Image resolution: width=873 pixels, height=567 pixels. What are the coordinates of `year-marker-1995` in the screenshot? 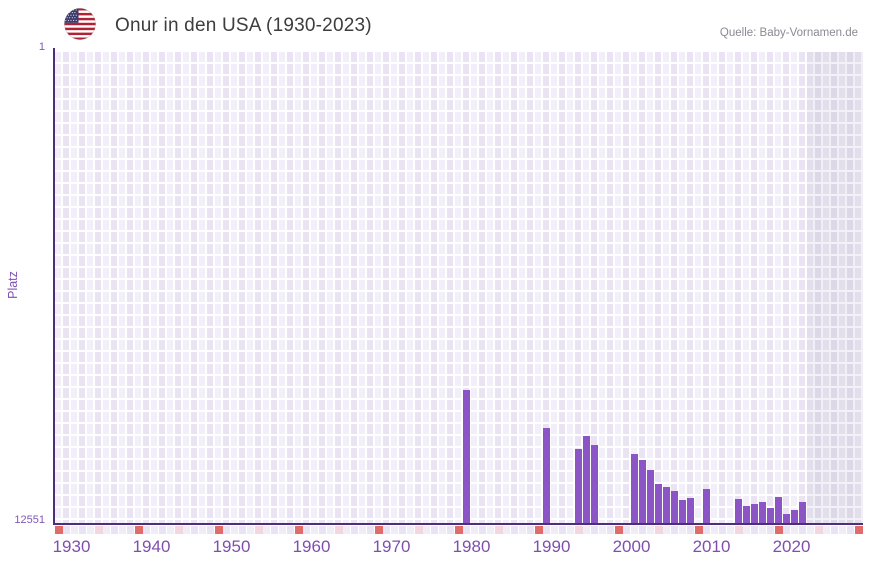 It's located at (578, 530).